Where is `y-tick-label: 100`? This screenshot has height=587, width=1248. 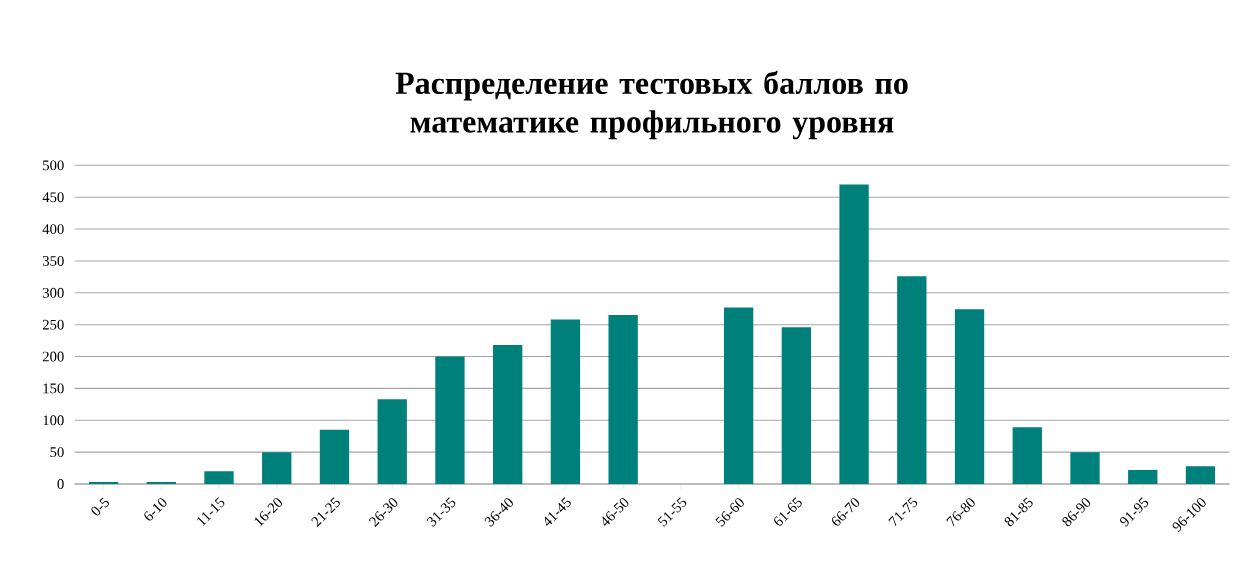 y-tick-label: 100 is located at coordinates (53, 420).